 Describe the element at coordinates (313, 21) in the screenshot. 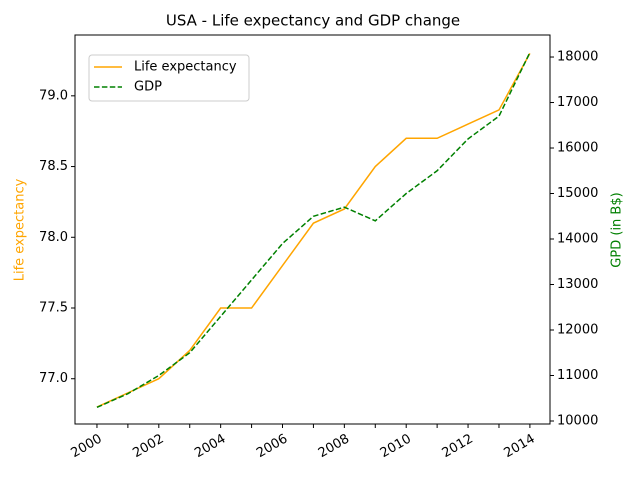

I see `chart-title: USA - Life expectancy and GDP change` at that location.